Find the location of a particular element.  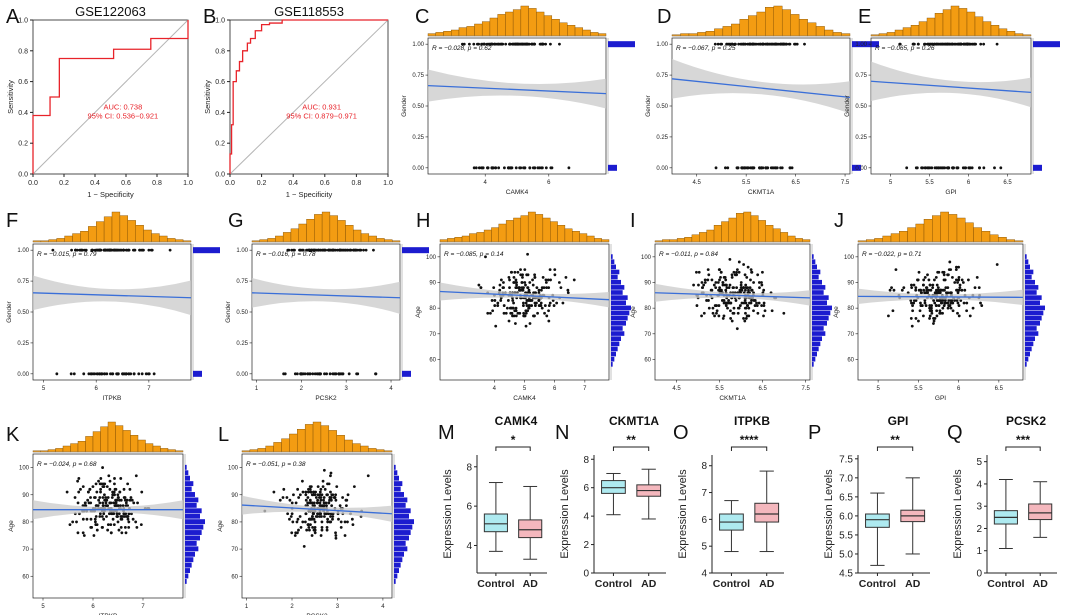

regression-line is located at coordinates (517, 89).